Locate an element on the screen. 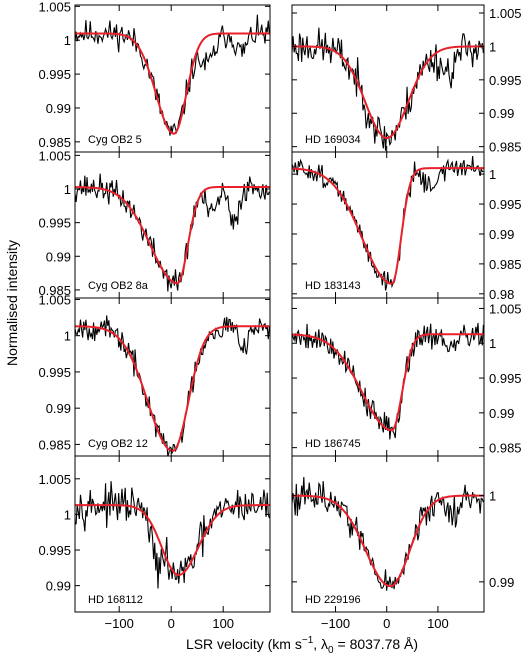 The height and width of the screenshot is (659, 532). x-axis-title: LSR velocity (km s−1, λ0 = 8037.78 Å) is located at coordinates (302, 645).